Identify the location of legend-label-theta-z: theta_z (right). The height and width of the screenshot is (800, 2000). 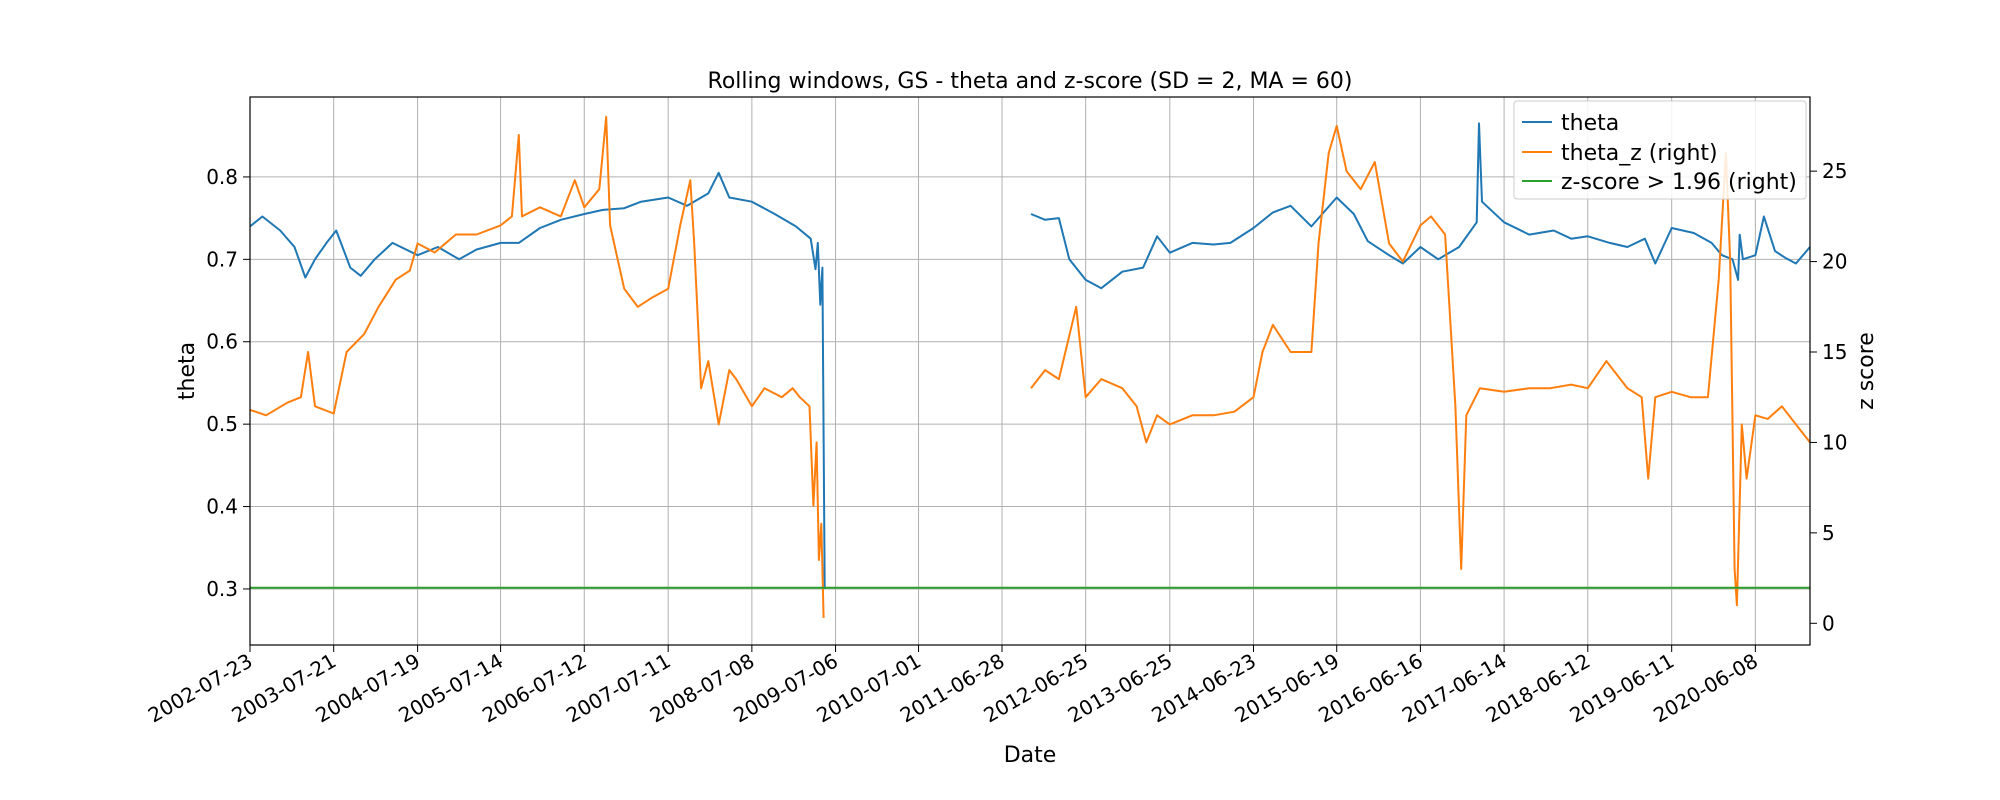
(1639, 153).